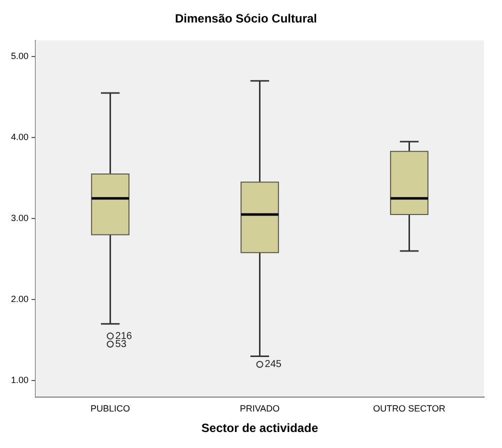  Describe the element at coordinates (259, 428) in the screenshot. I see `x-axis-title: Sector de actividade` at that location.